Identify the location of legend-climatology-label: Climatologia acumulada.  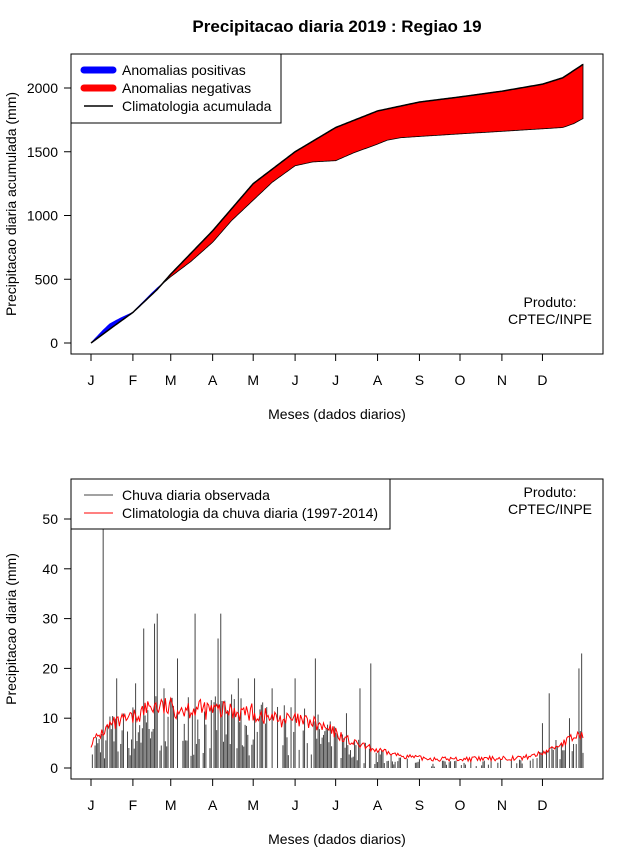
(197, 106).